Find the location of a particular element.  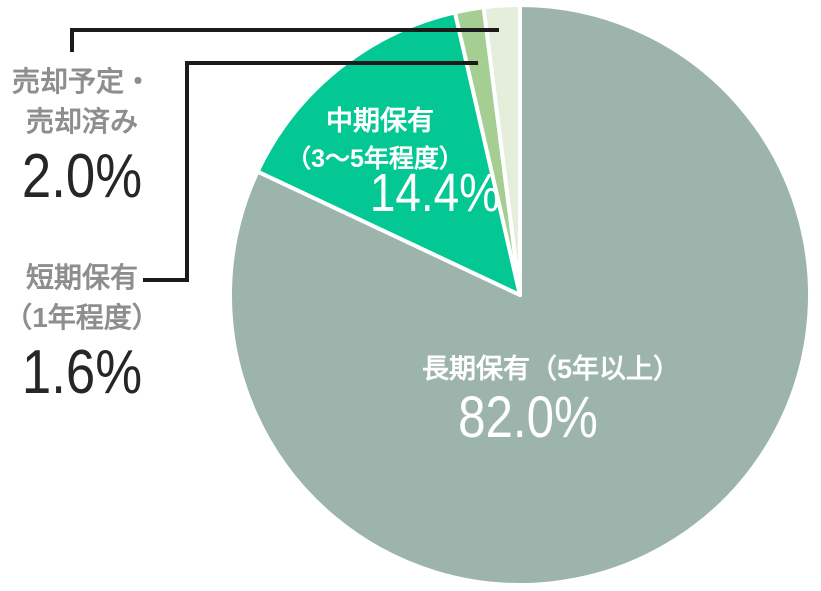

callout-sold-label-line1: 売却予定・ is located at coordinates (81, 81).